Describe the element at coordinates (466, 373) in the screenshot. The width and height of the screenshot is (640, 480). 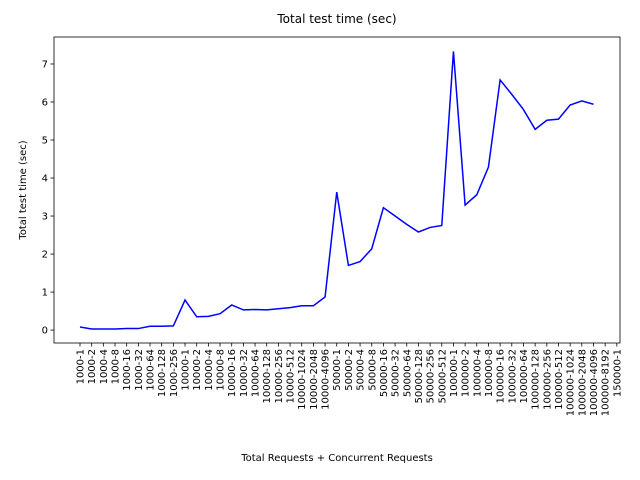
I see `x-tick-label: 100000-2` at that location.